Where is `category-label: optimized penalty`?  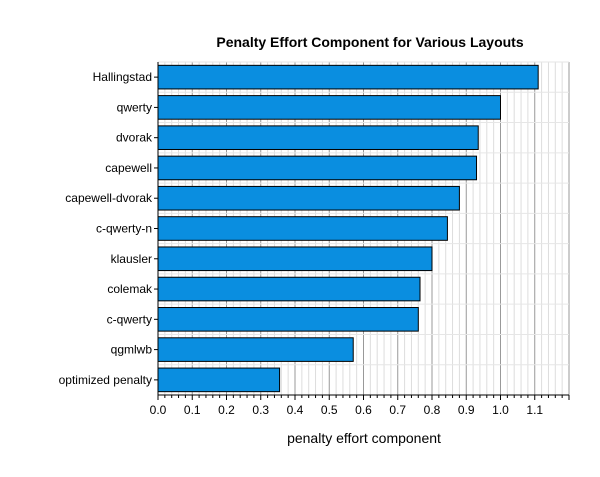 category-label: optimized penalty is located at coordinates (105, 380).